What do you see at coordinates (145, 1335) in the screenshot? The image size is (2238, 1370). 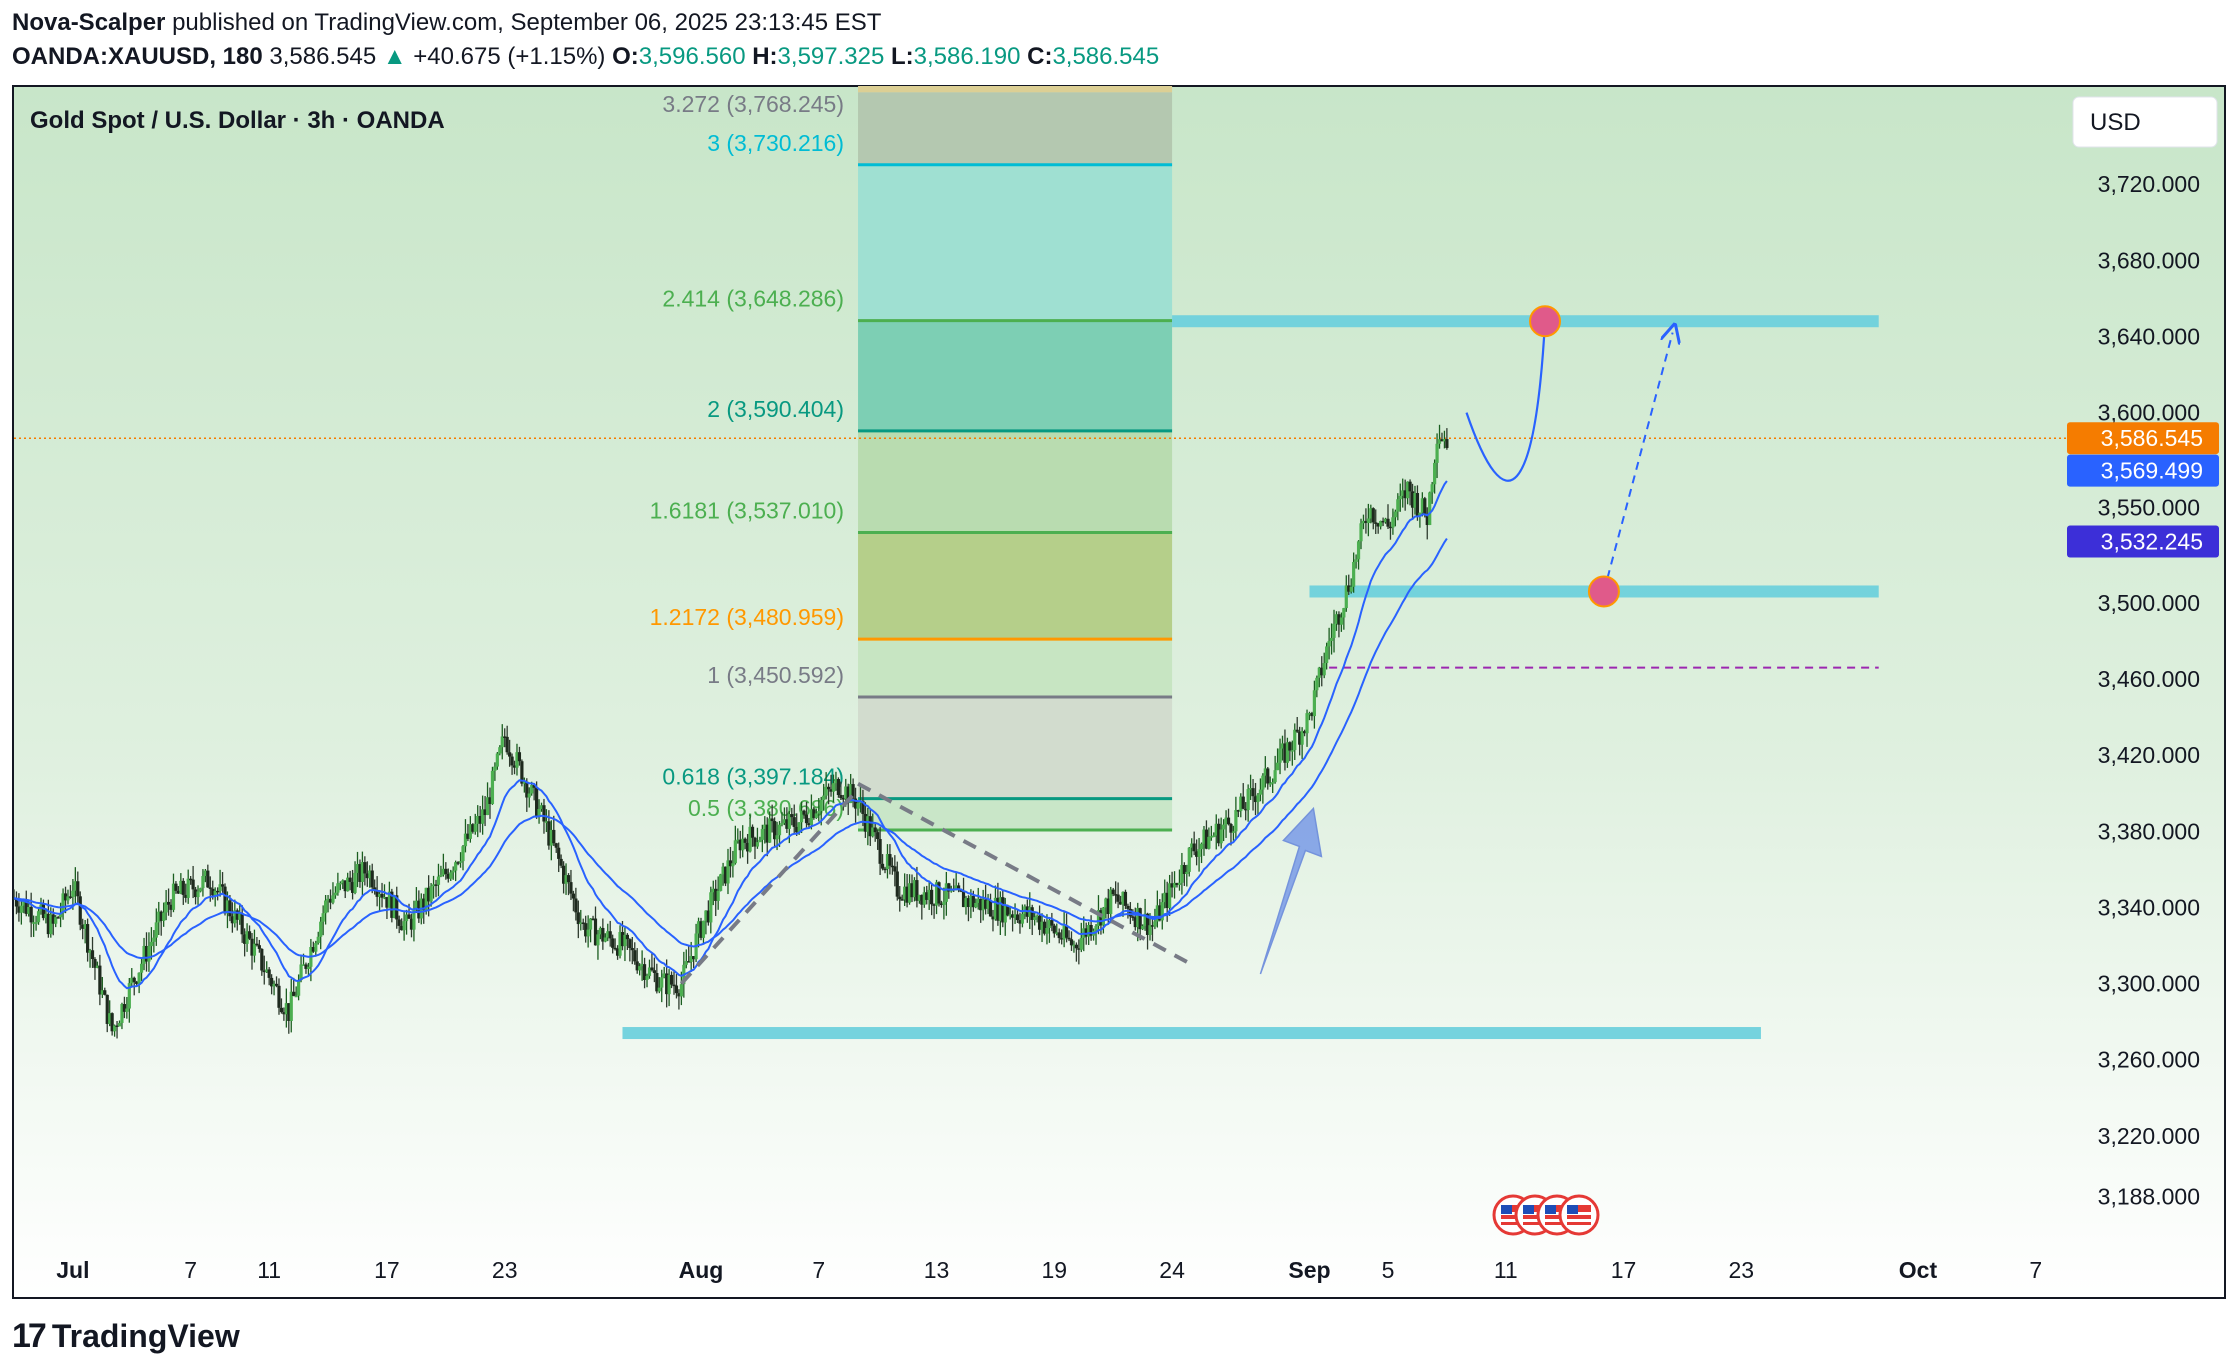 I see `tradingview-logo-text: TradingView` at bounding box center [145, 1335].